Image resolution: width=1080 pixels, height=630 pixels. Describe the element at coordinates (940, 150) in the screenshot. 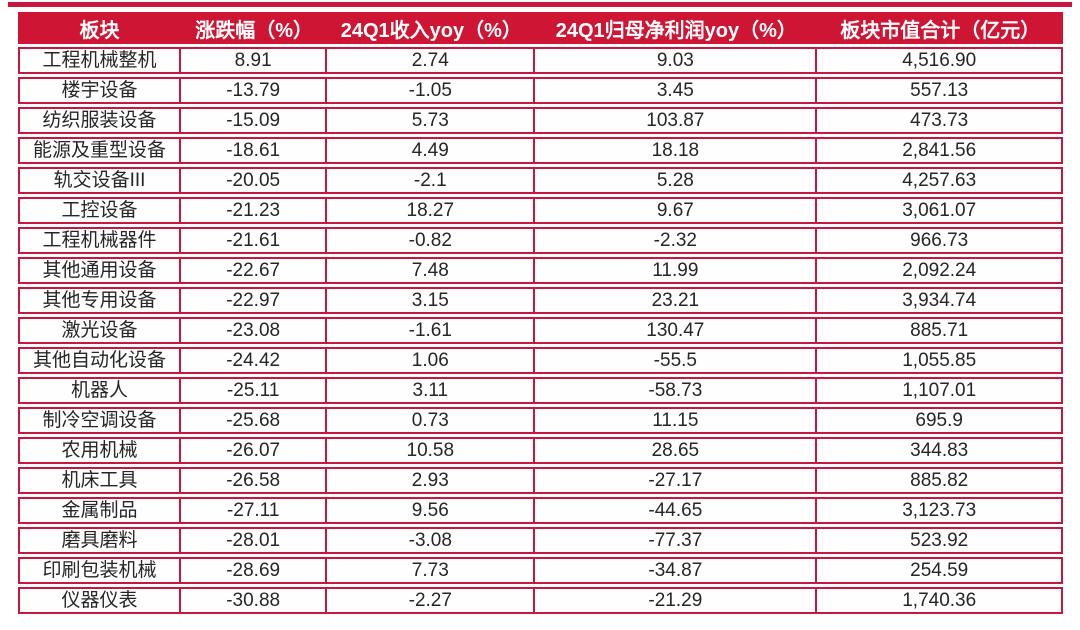

I see `cell-total_market_cap_100m_cny: 2,841.56` at that location.